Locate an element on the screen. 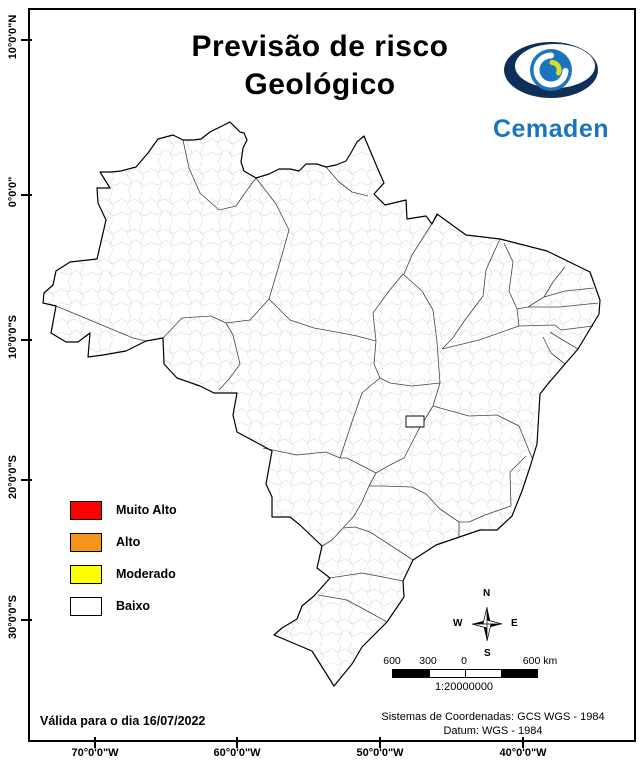 This screenshot has height=768, width=642. scale-label-600-left: 600 is located at coordinates (392, 661).